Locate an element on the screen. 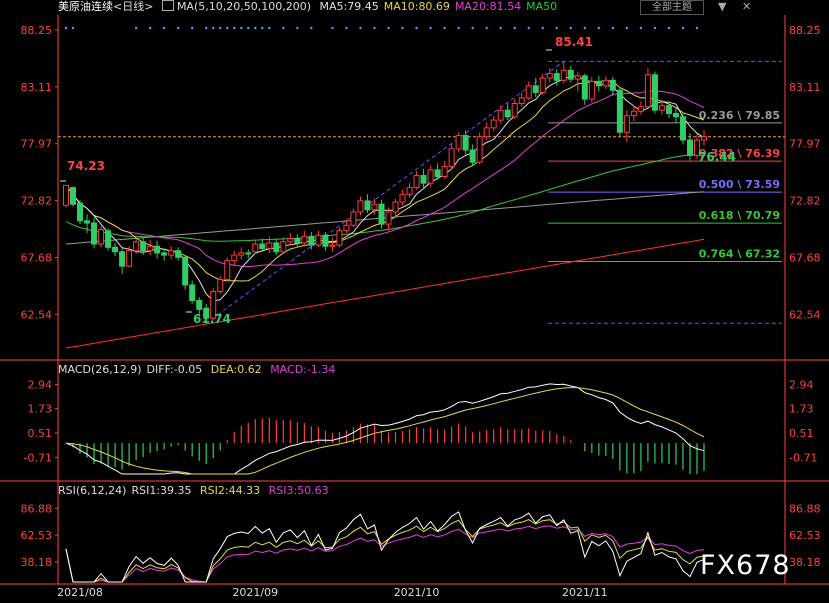 The height and width of the screenshot is (603, 829). ma-label: MA(5,10,20,50,100,200) is located at coordinates (243, 6).